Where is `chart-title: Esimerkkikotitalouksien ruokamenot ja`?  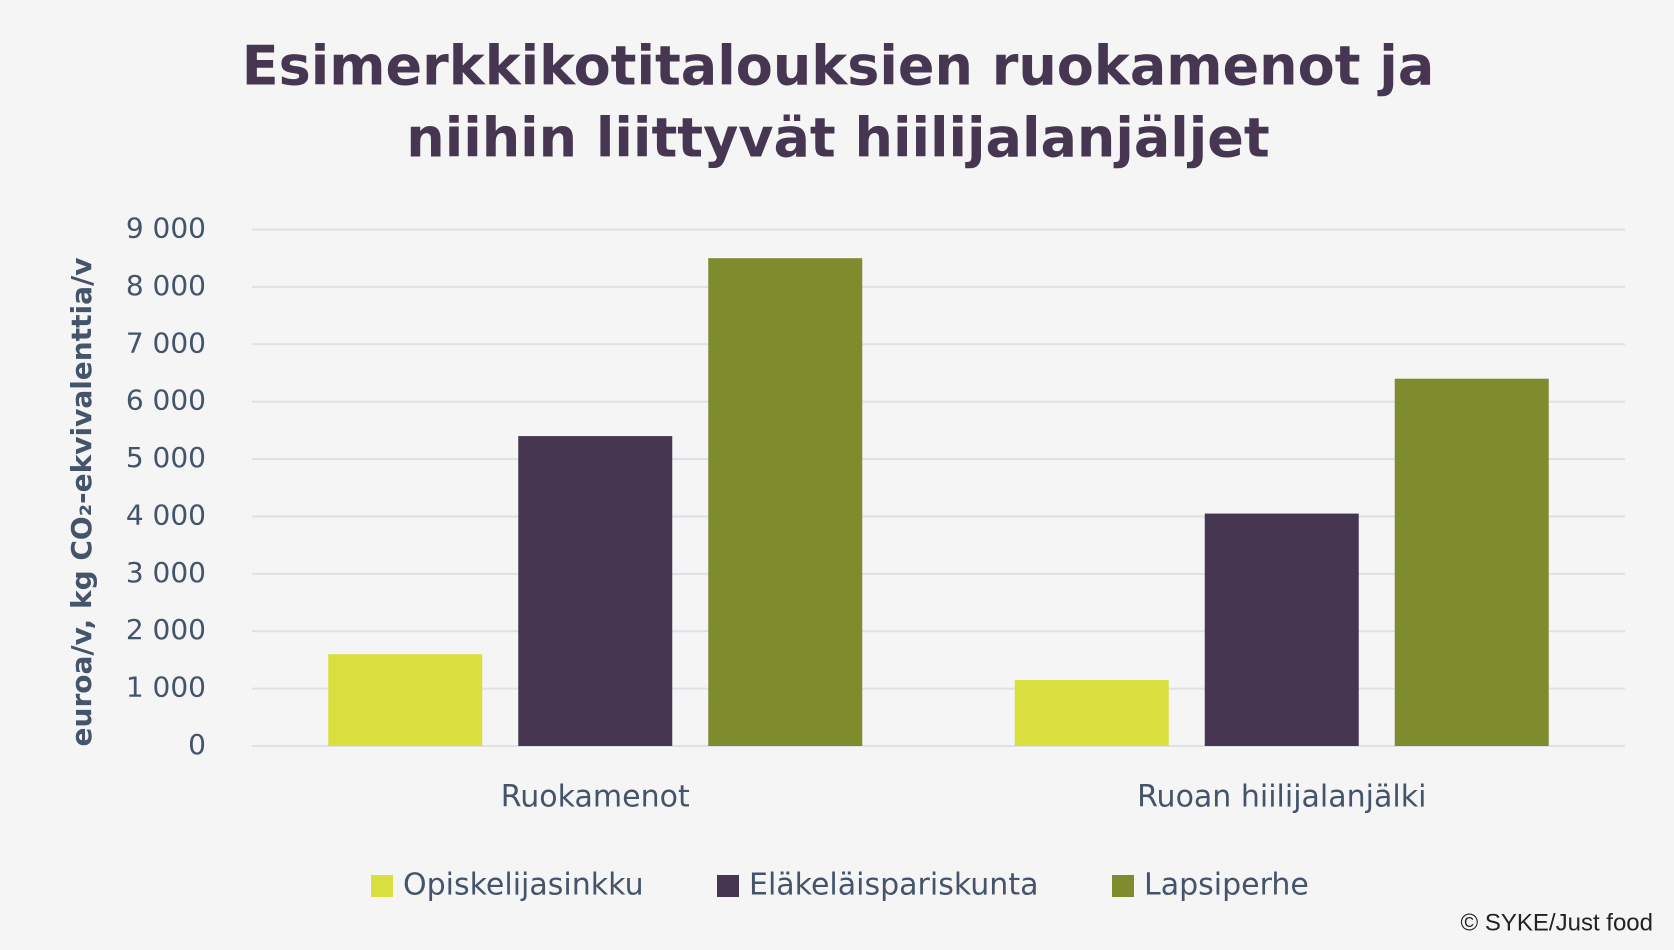 chart-title: Esimerkkikotitalouksien ruokamenot ja is located at coordinates (838, 66).